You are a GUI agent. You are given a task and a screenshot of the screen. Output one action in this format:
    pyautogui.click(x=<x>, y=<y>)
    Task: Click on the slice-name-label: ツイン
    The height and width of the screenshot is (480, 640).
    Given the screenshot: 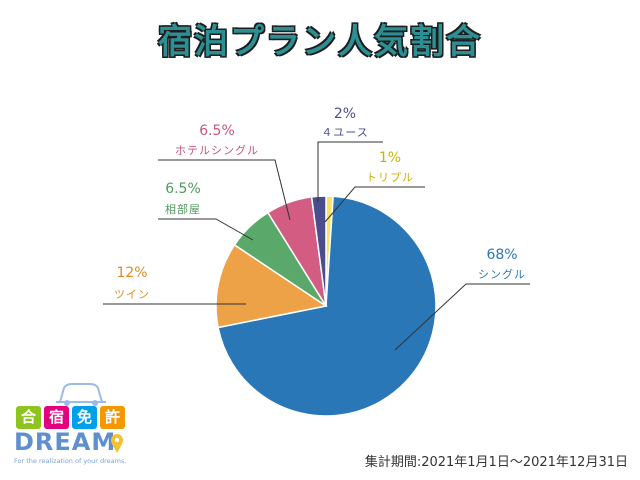 What is the action you would take?
    pyautogui.click(x=132, y=294)
    